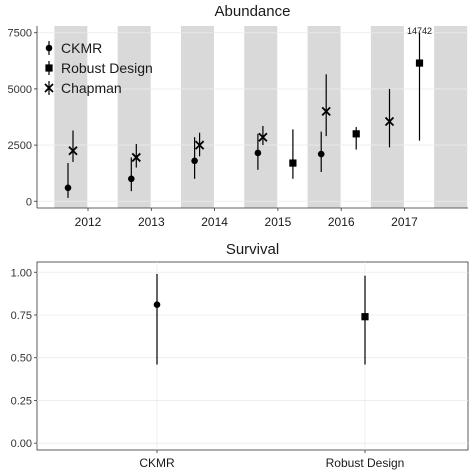  I want to click on survival-y-tick-label: 0.00, so click(21, 444).